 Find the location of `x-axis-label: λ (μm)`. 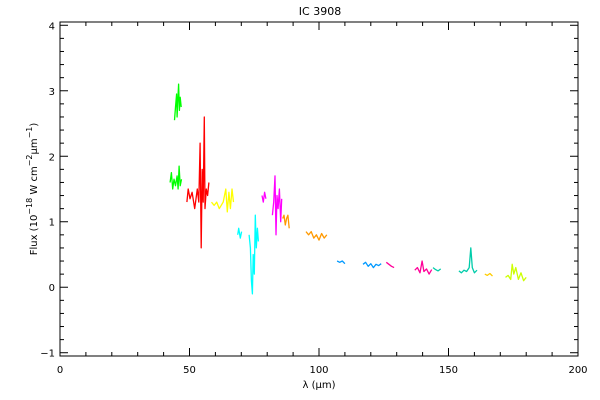

x-axis-label: λ (μm) is located at coordinates (318, 385).